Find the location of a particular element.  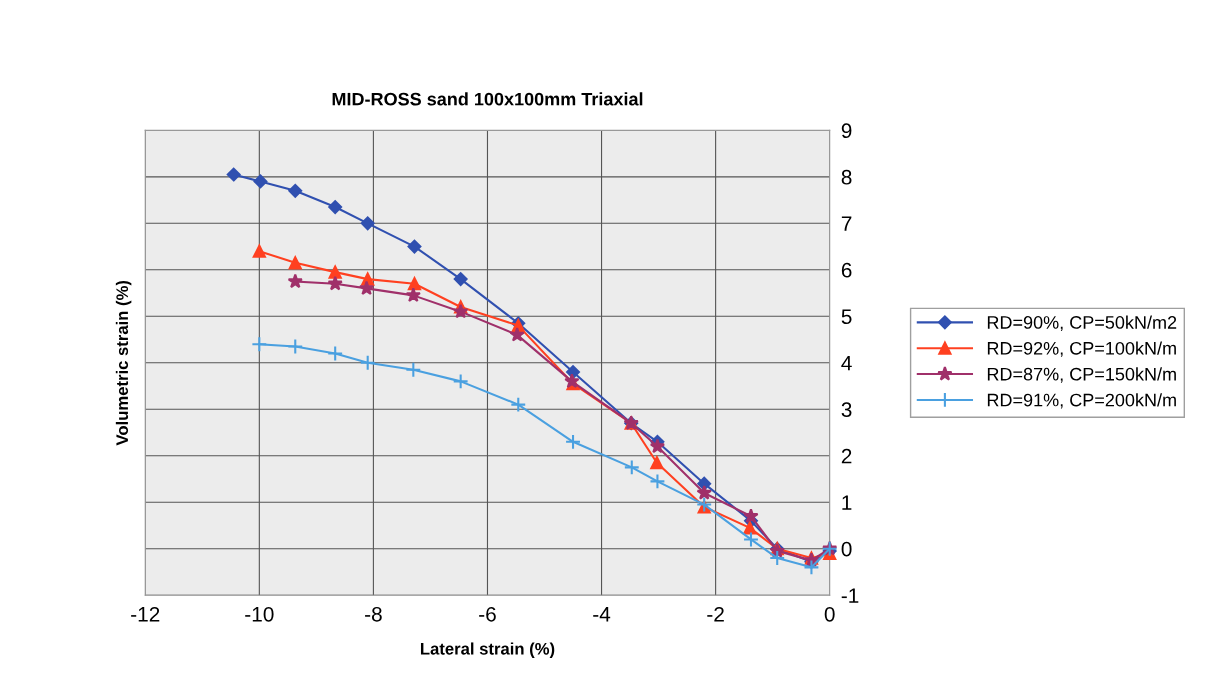

x-tick-label: -8 is located at coordinates (373, 614).